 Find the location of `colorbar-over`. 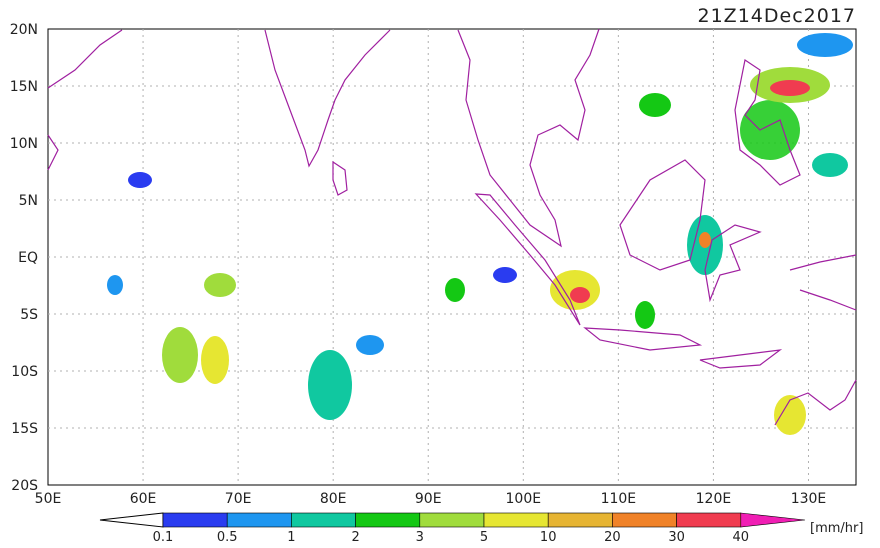

colorbar-over is located at coordinates (773, 520).